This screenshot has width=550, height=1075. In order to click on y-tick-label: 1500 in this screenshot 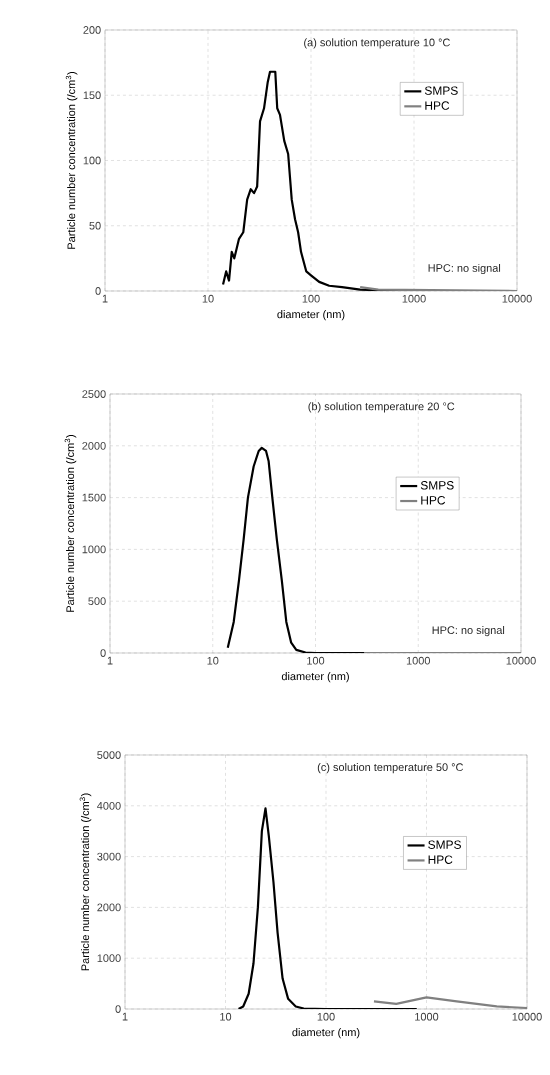, I will do `click(94, 497)`.